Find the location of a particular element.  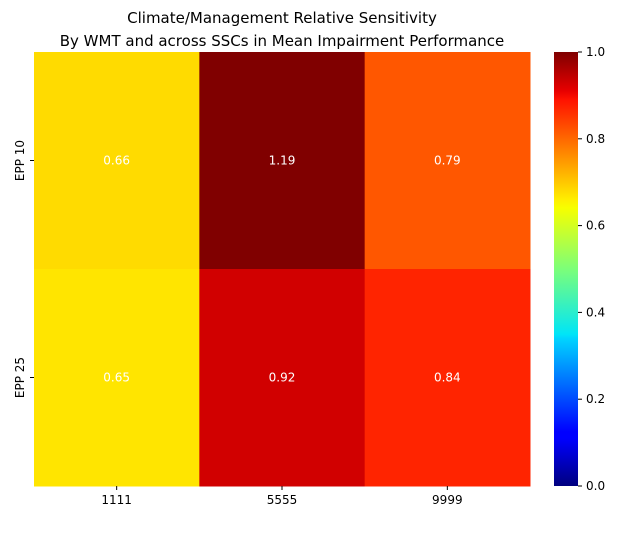

y-tick-label: EPP 25 is located at coordinates (20, 377).